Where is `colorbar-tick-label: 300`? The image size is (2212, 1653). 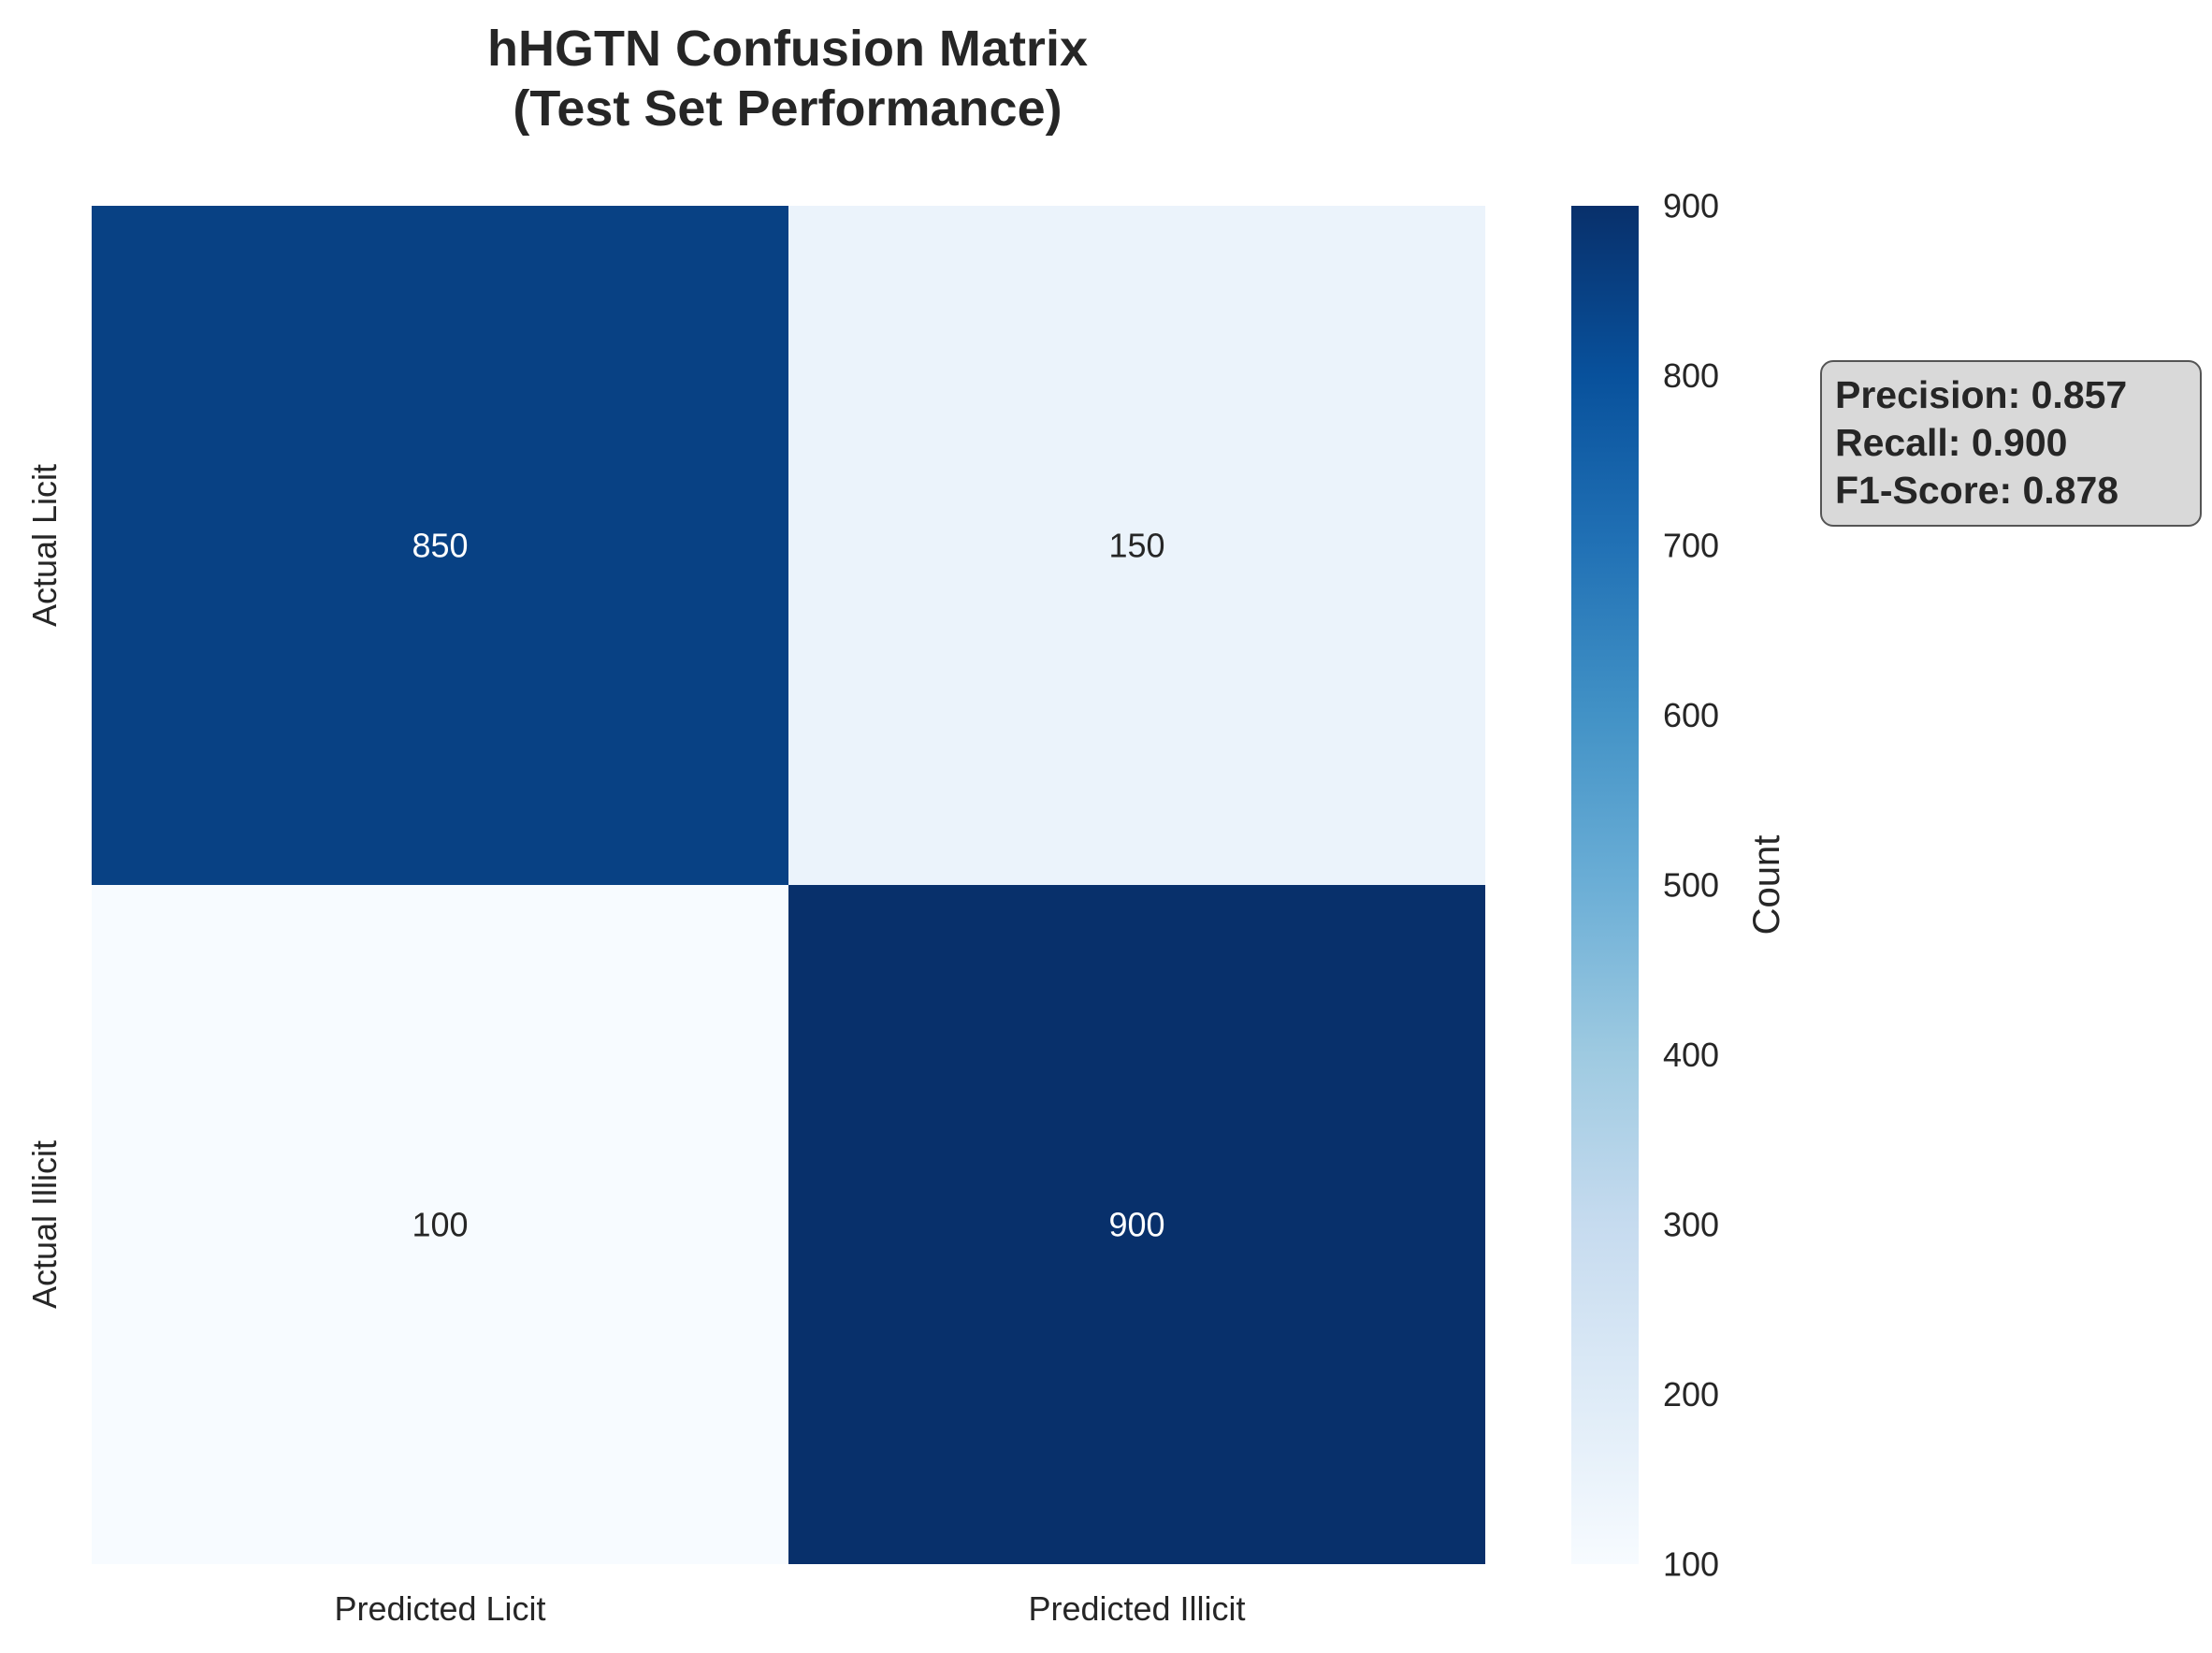 colorbar-tick-label: 300 is located at coordinates (1691, 1225).